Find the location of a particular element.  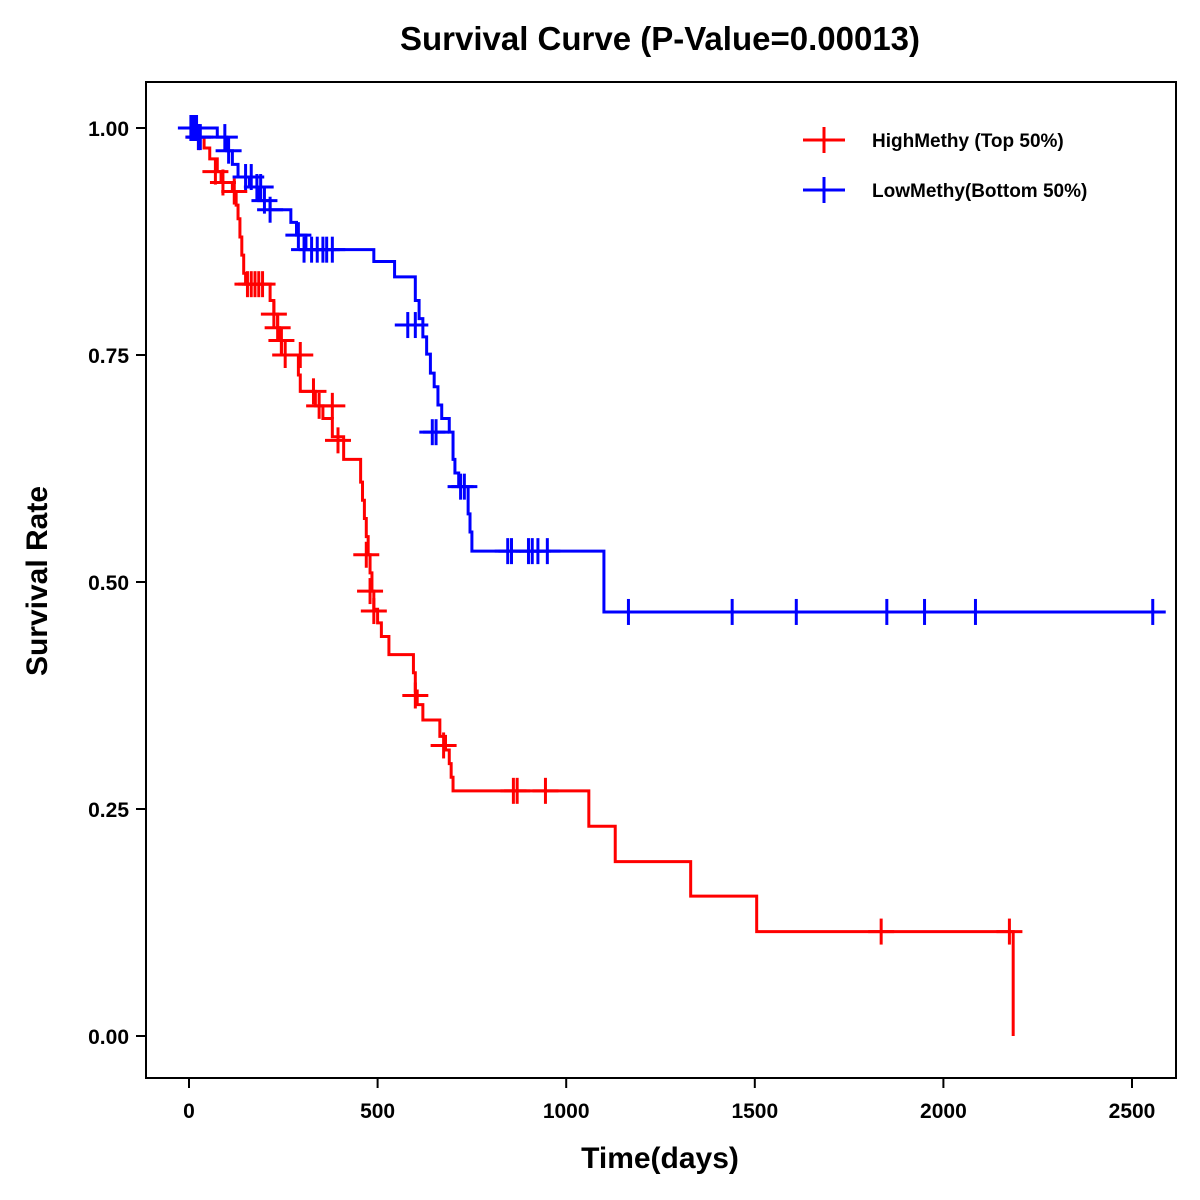

legend-item: HighMethy (Top 50%) is located at coordinates (933, 140).